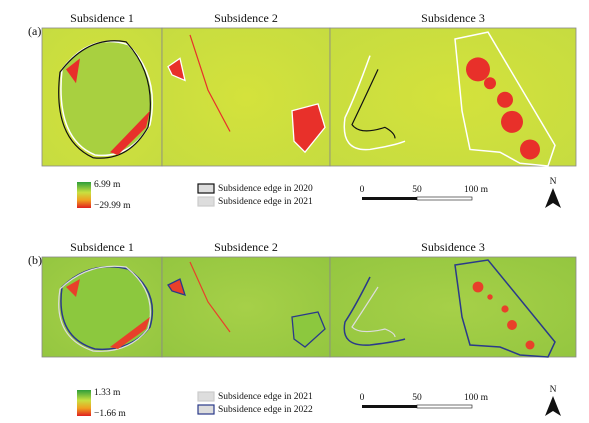  I want to click on colorbar-min: −1.66 m, so click(110, 414).